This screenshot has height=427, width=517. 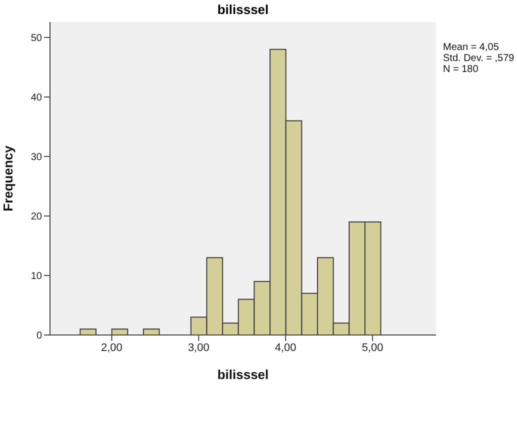 I want to click on x-tick-label: 2,00, so click(x=111, y=348).